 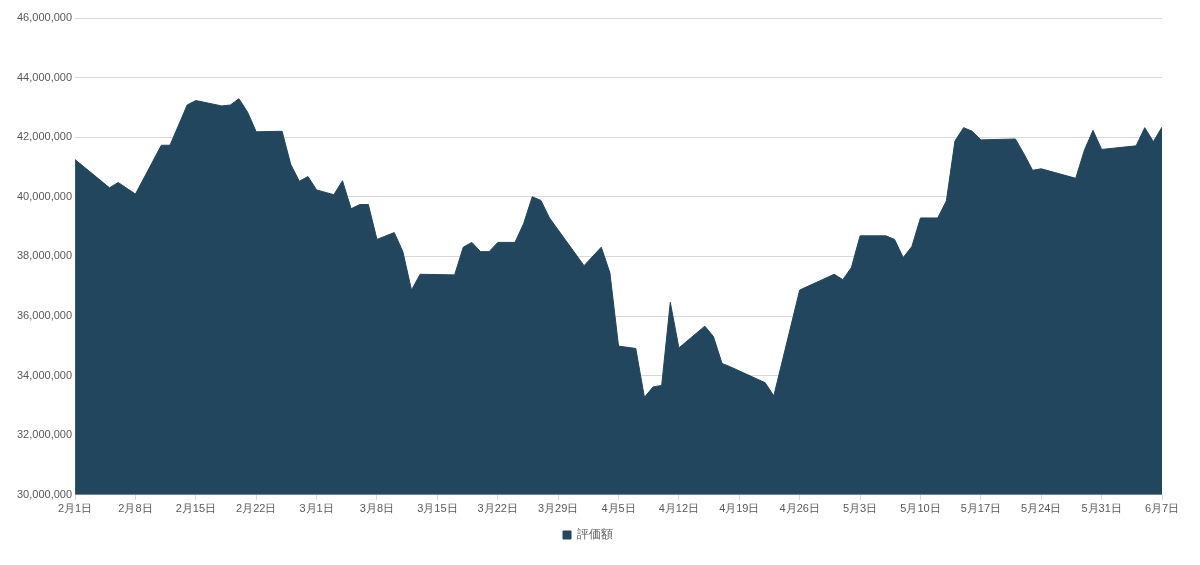 I want to click on x-tick-label: 3月8日, so click(x=377, y=508).